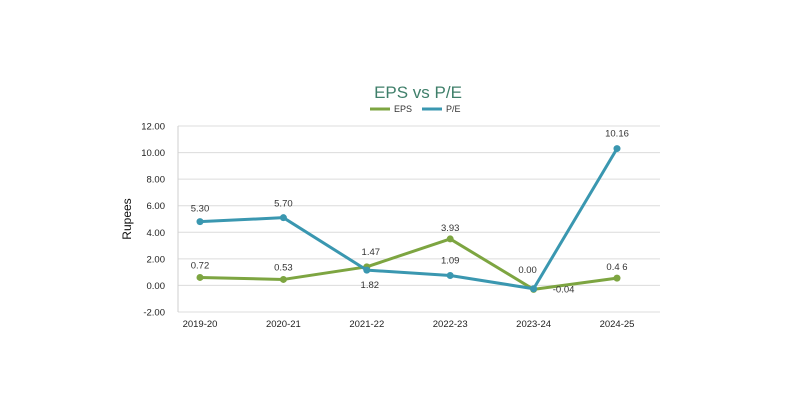 Image resolution: width=800 pixels, height=400 pixels. I want to click on y-tick-label: 4.00, so click(156, 233).